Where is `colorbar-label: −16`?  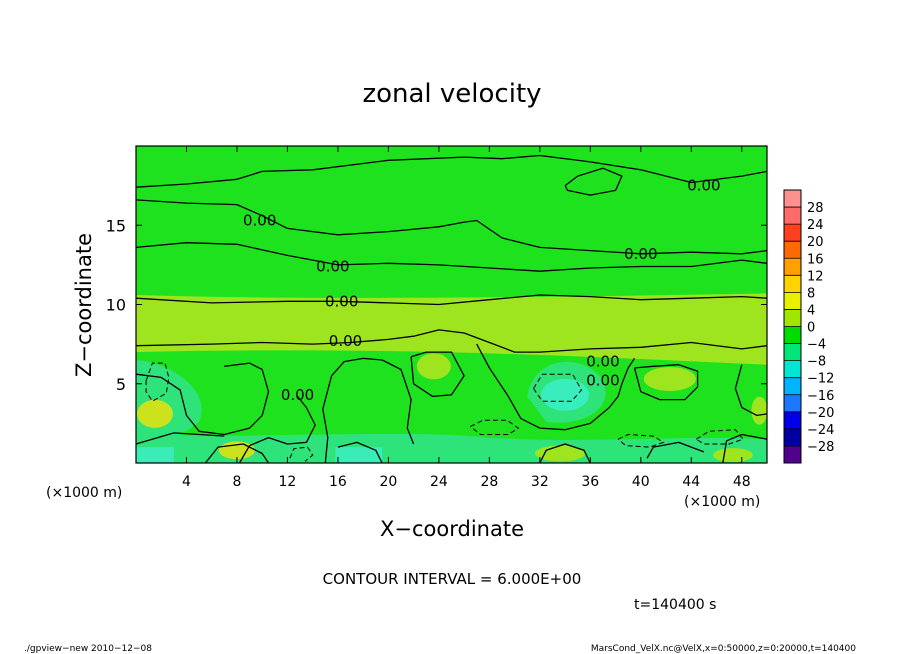 colorbar-label: −16 is located at coordinates (820, 396).